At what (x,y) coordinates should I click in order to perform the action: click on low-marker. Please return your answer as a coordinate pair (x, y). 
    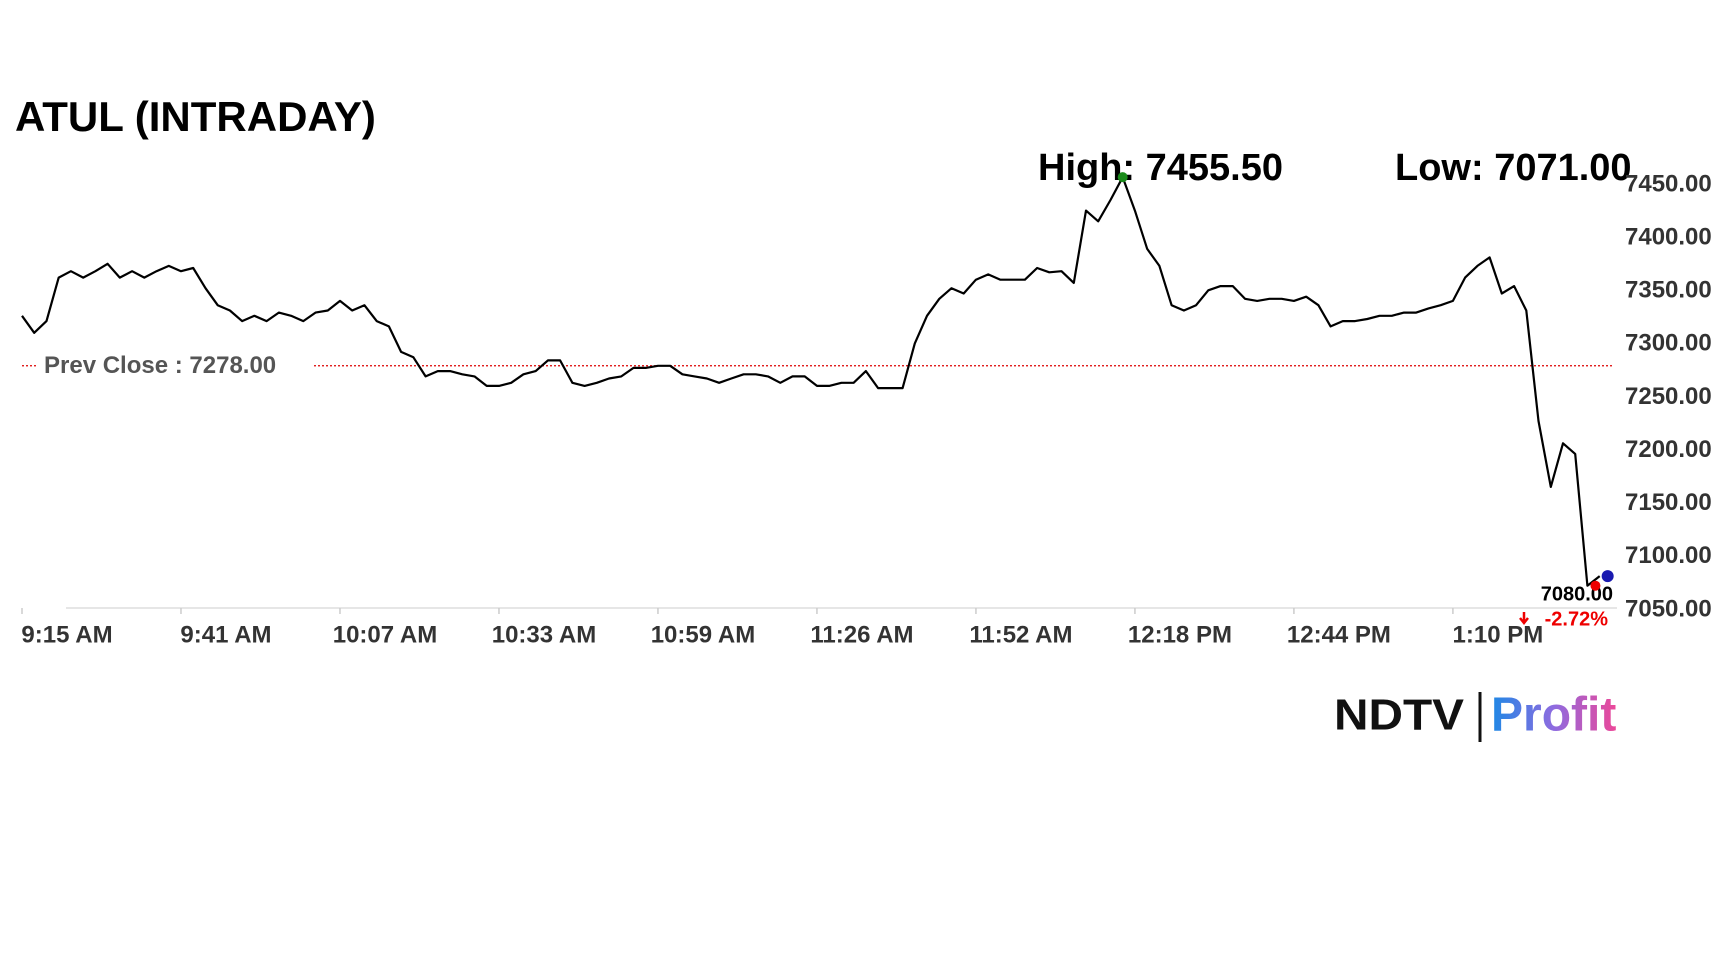
    Looking at the image, I should click on (1595, 585).